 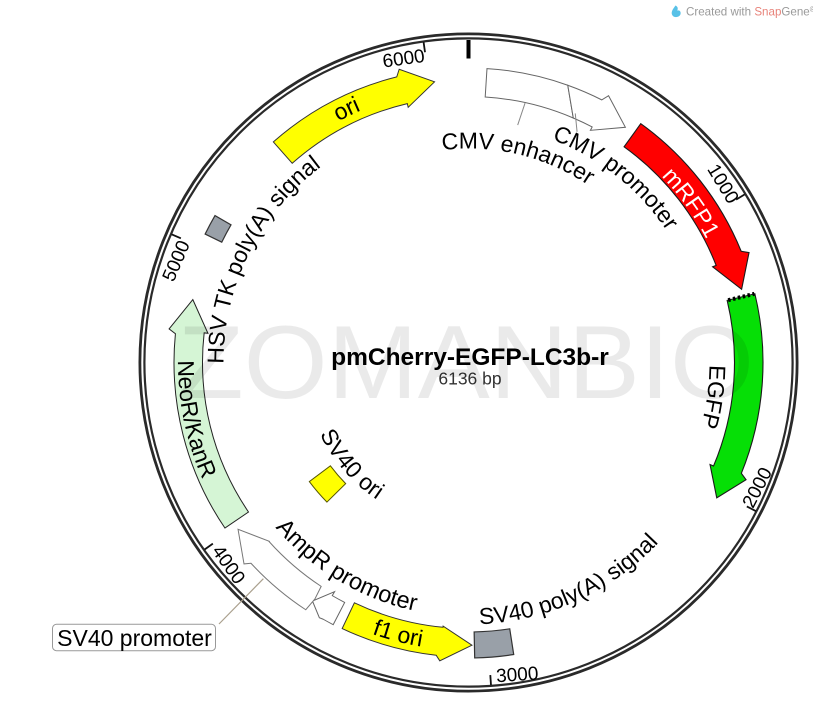 I want to click on svg-text: ZOMANBIO, so click(x=466, y=362).